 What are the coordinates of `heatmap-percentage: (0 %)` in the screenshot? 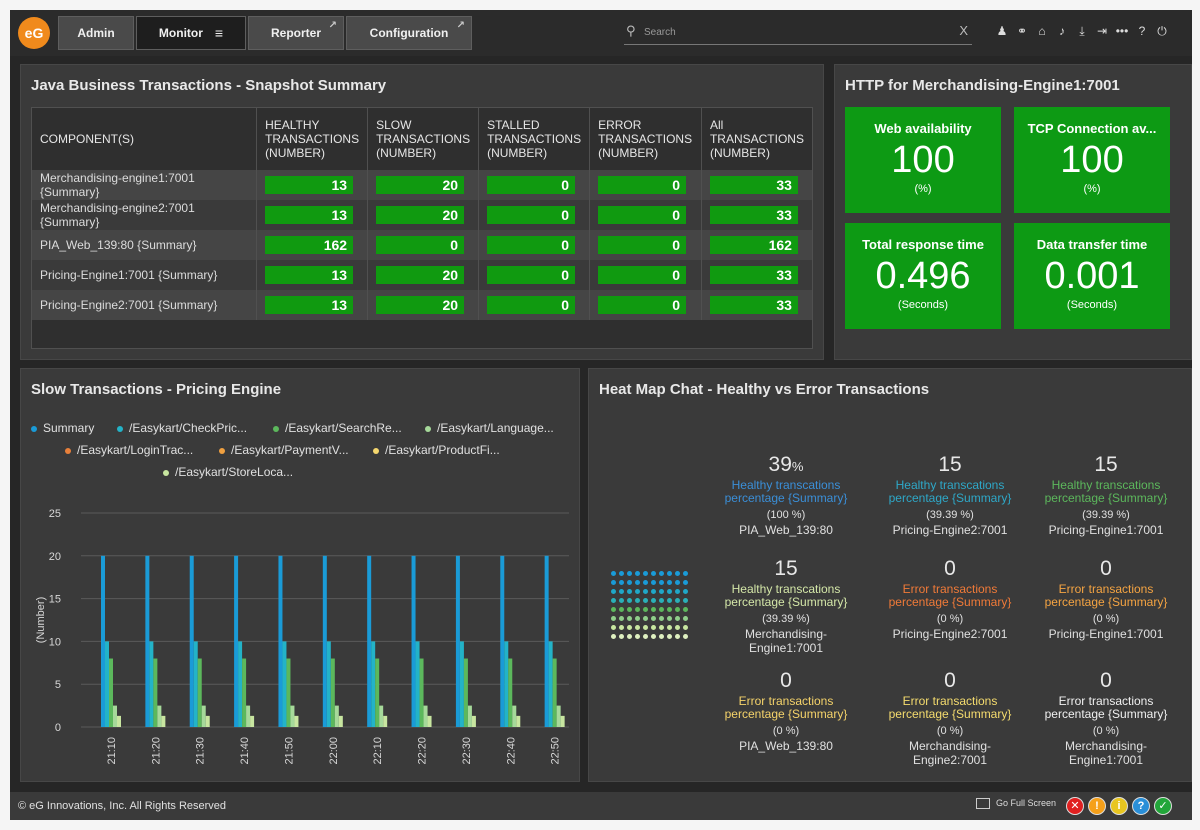 It's located at (1106, 619).